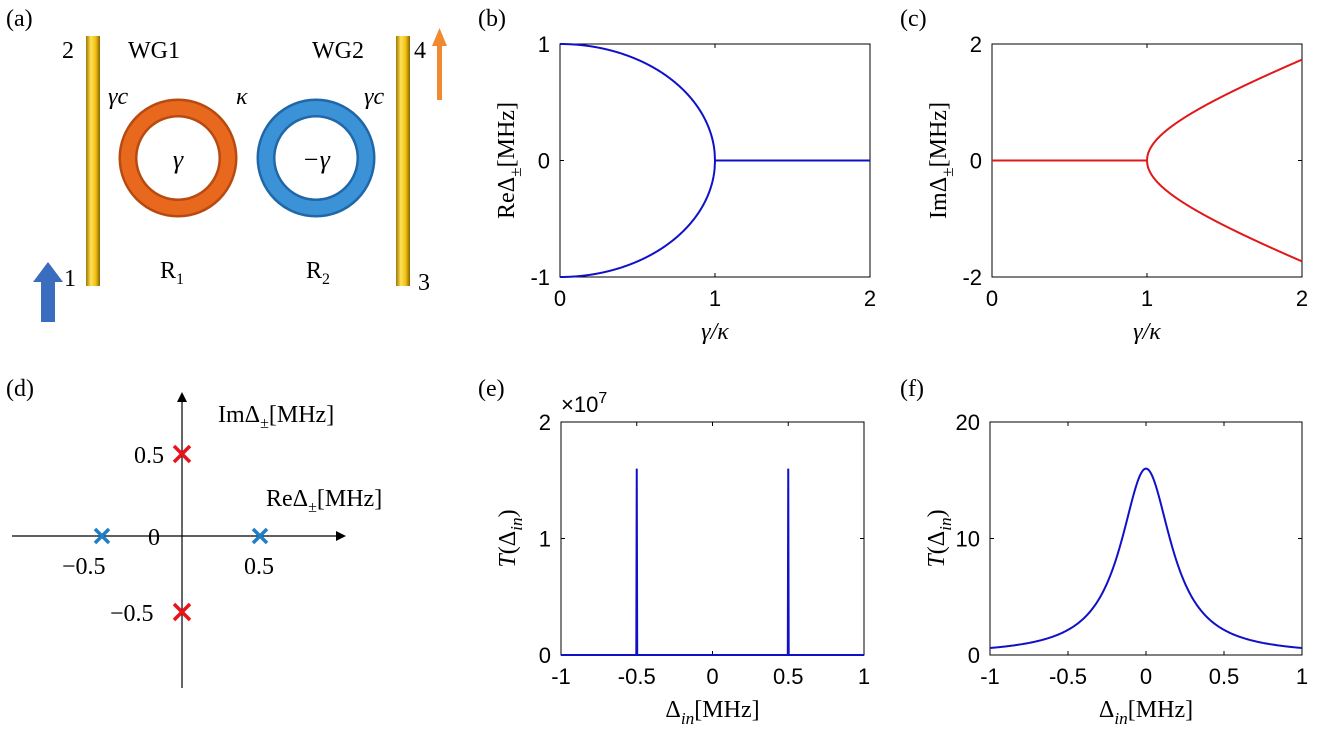 The image size is (1338, 737). I want to click on ring-r1-label: R1, so click(172, 273).